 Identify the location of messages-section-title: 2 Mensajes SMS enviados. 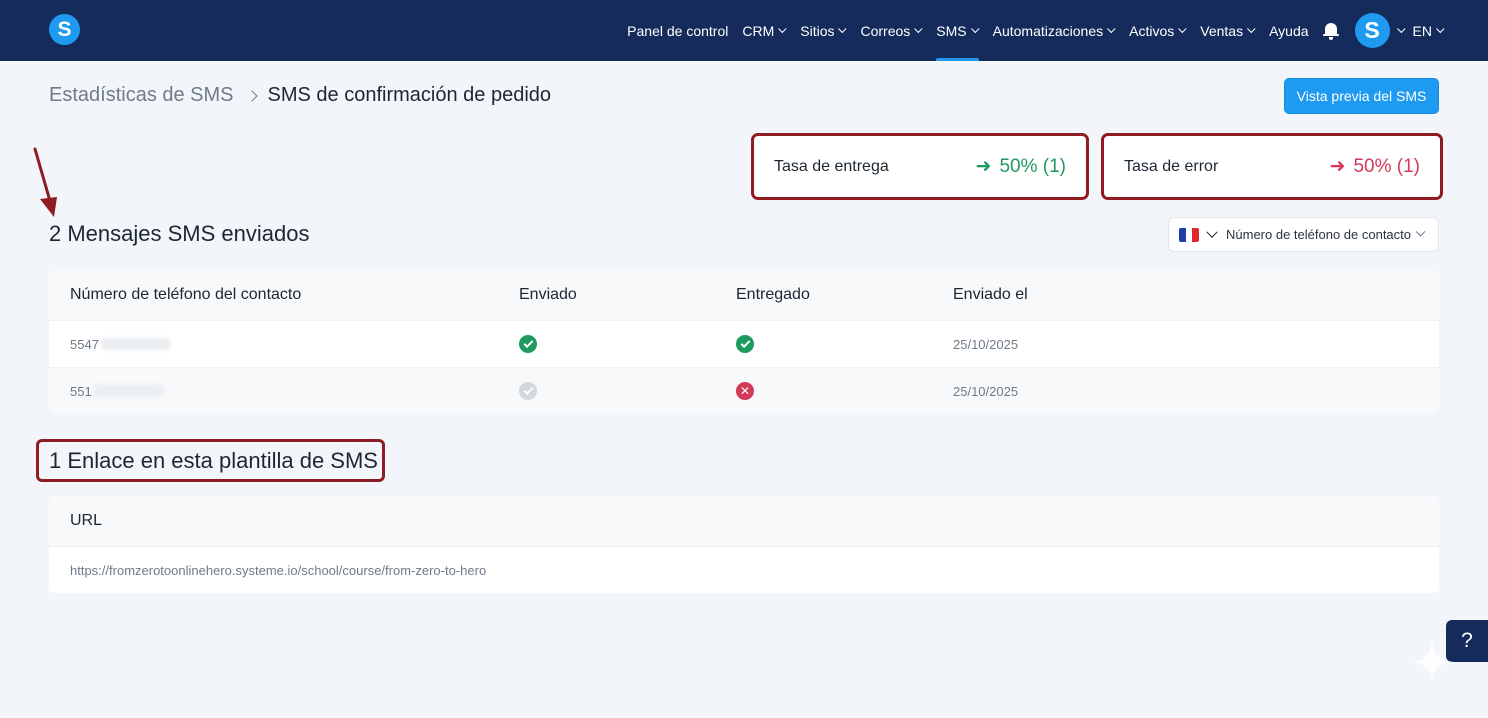
(179, 233).